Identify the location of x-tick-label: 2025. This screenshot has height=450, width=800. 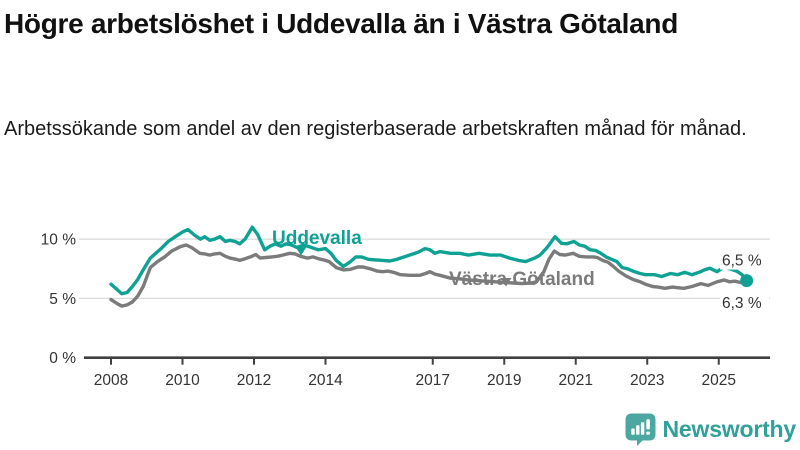
(719, 380).